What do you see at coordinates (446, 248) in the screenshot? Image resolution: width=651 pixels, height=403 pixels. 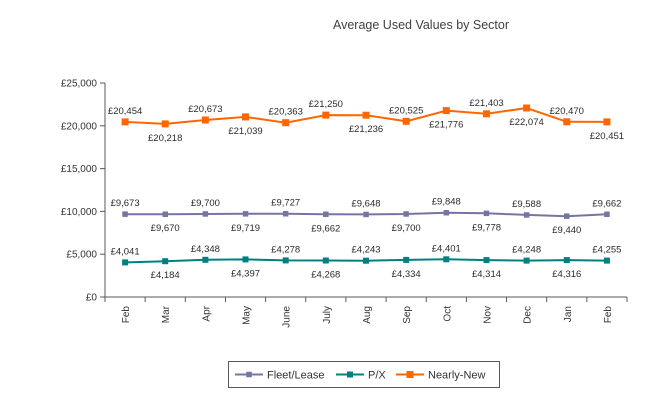 I see `data-label: £4,401` at bounding box center [446, 248].